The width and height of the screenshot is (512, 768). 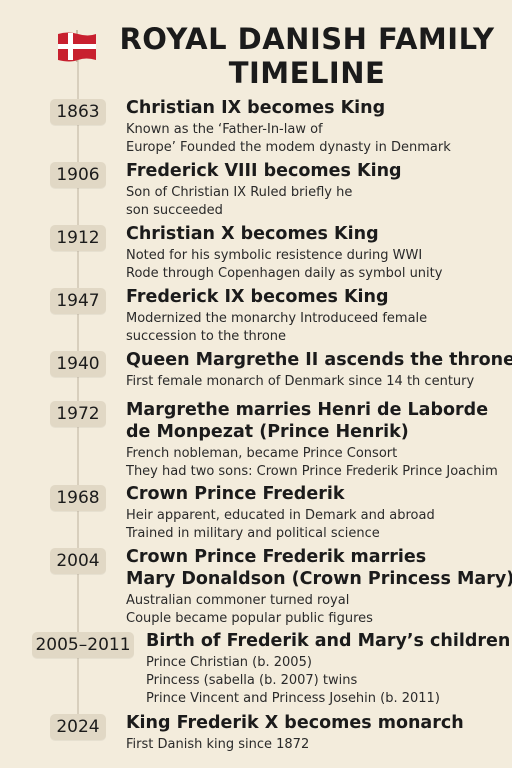 I want to click on event-title-line: Queen Margrethe II ascends the throne, so click(x=319, y=360).